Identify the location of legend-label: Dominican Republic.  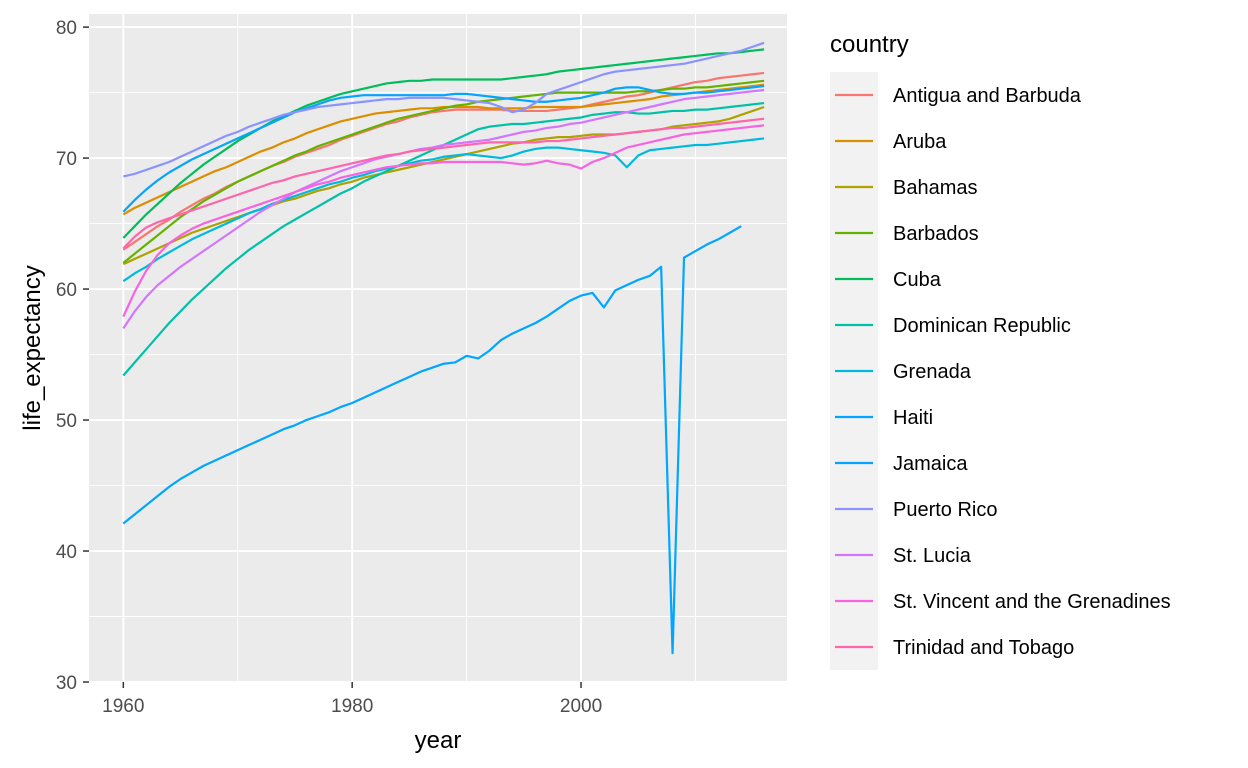
(982, 326).